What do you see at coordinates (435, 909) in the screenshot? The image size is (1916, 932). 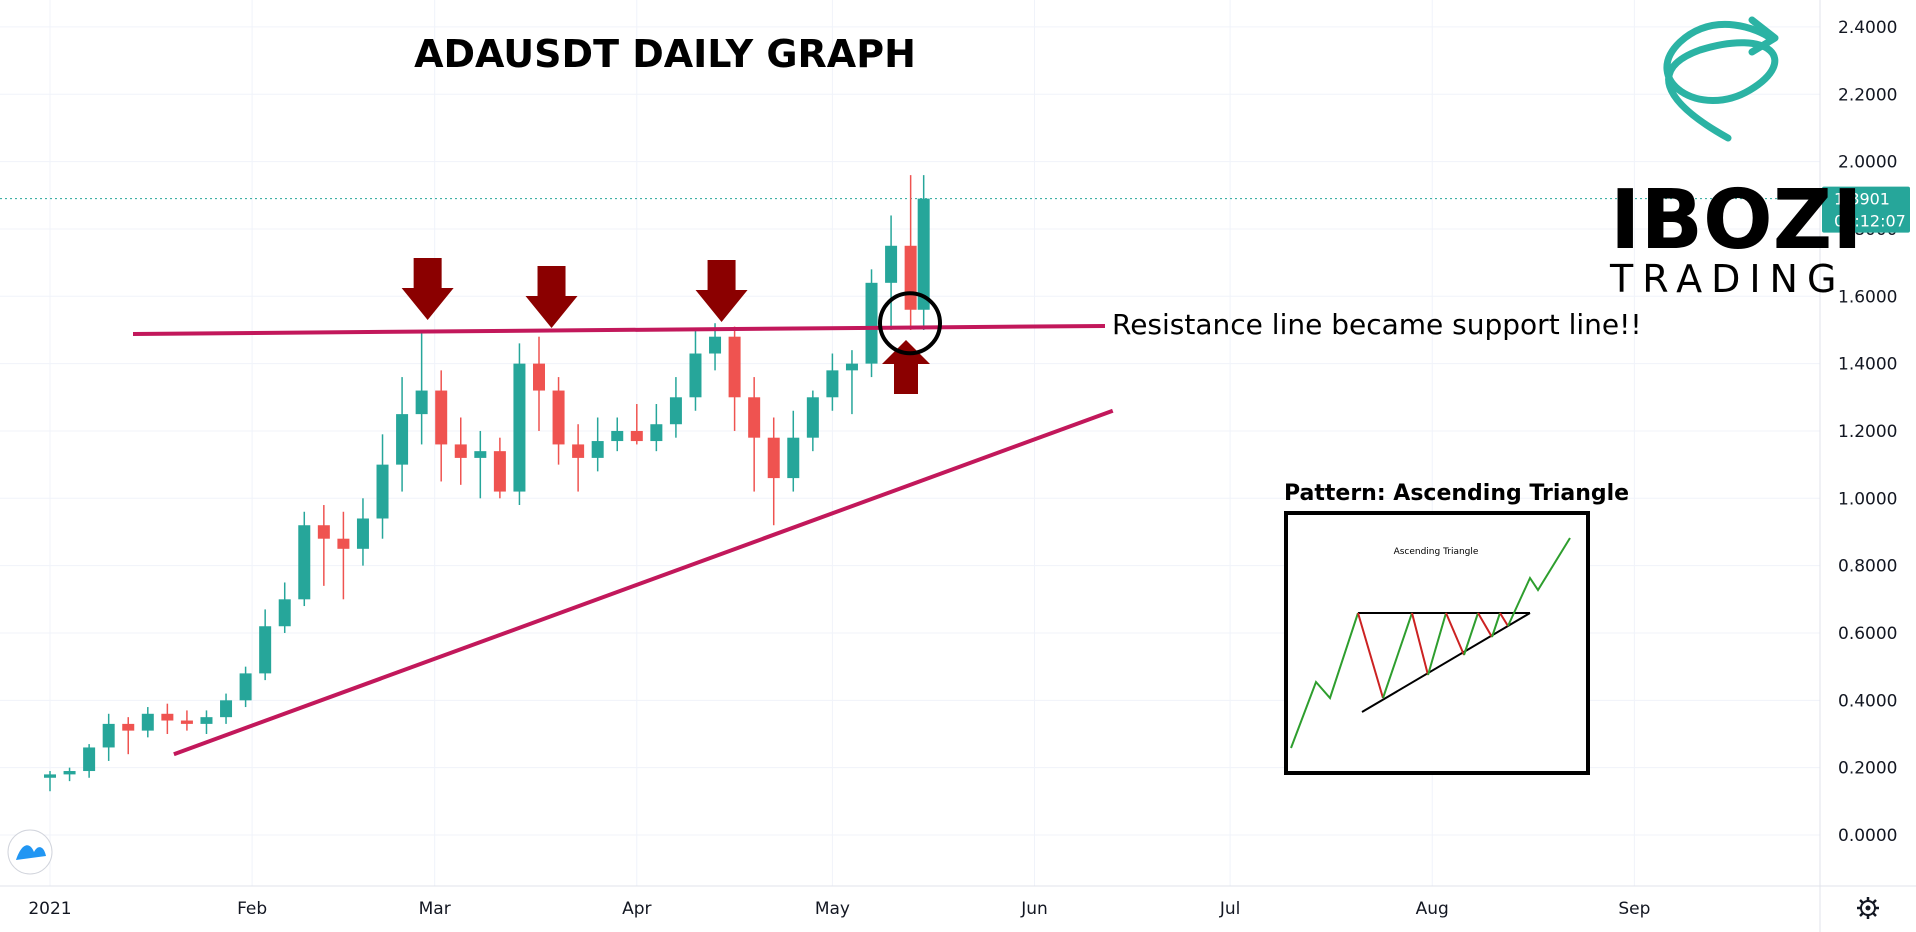 I see `x-tick-label: Mar` at bounding box center [435, 909].